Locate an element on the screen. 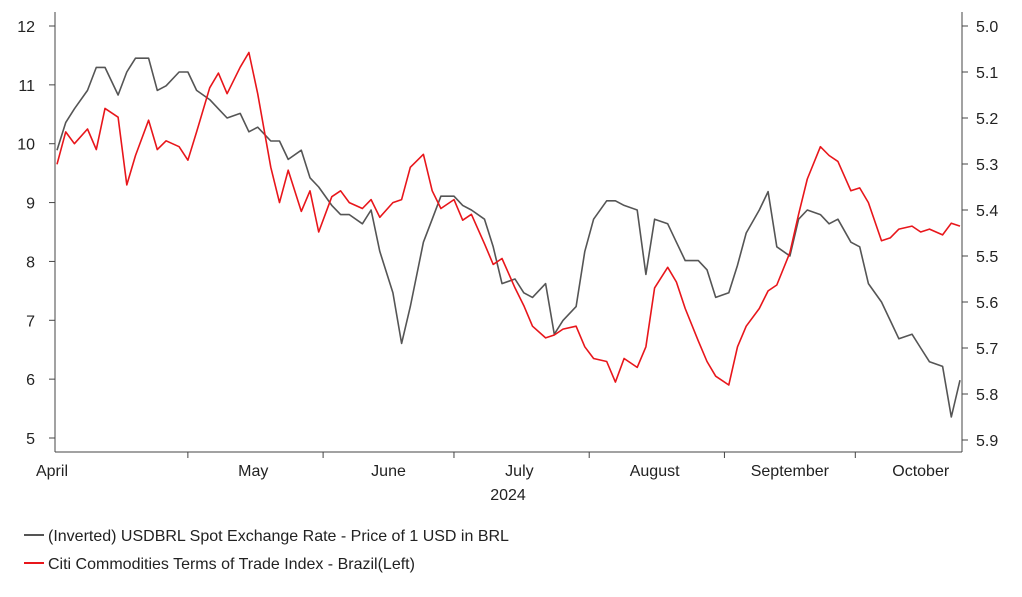  month-label: September is located at coordinates (790, 471).